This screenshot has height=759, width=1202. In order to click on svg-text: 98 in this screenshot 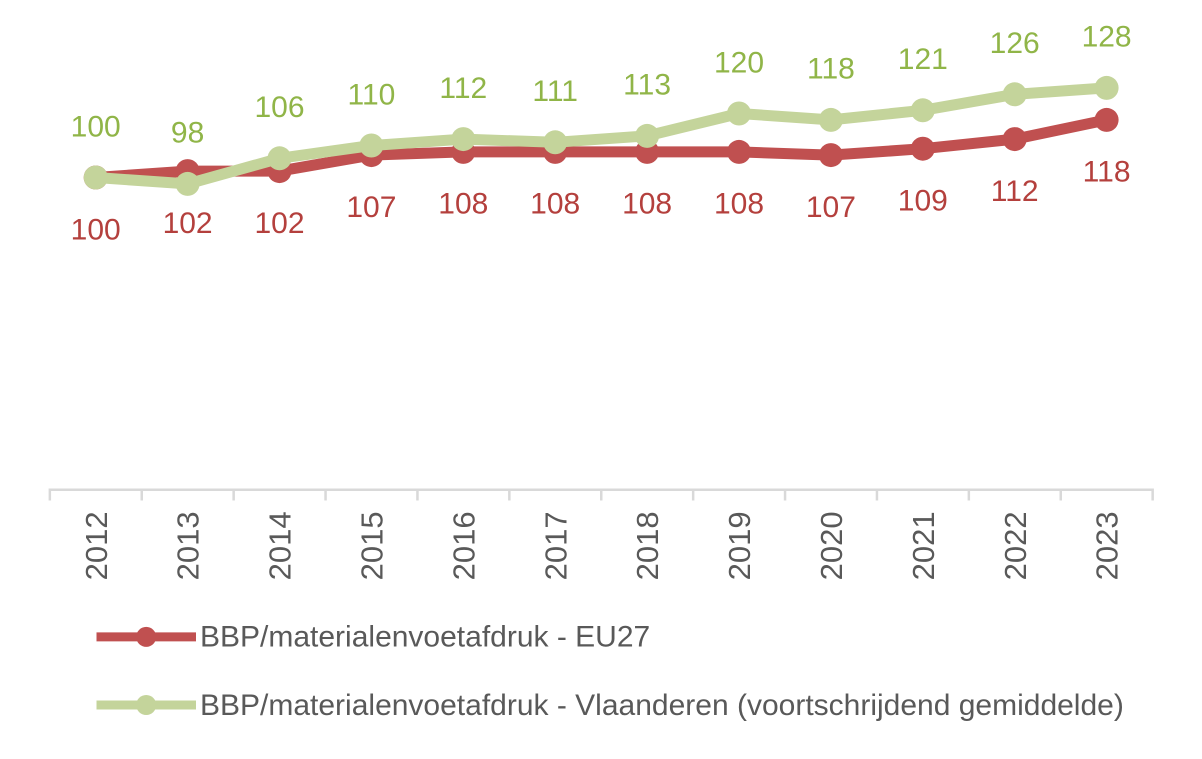, I will do `click(187, 133)`.